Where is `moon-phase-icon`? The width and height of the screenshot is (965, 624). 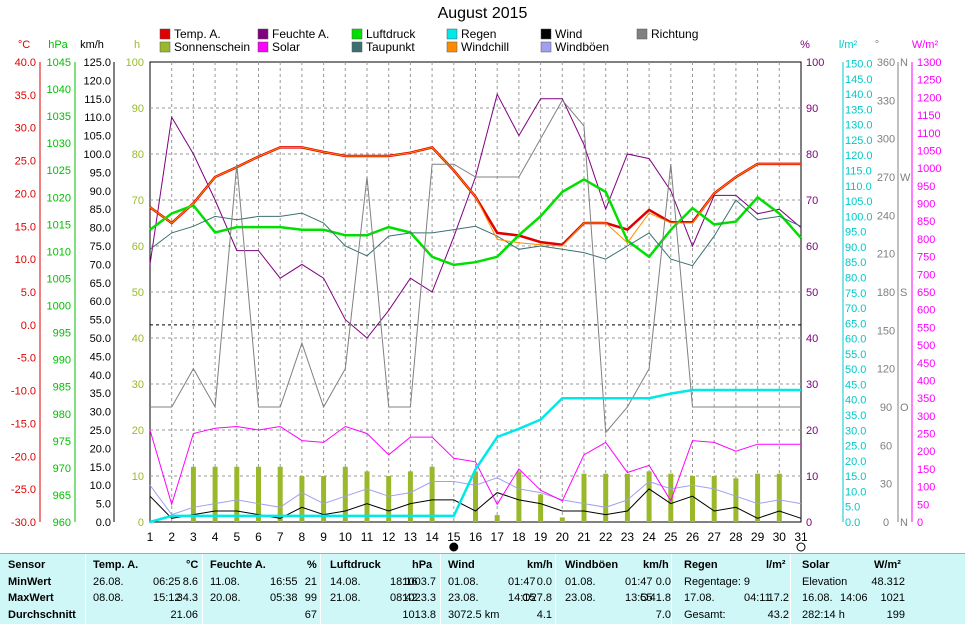 moon-phase-icon is located at coordinates (454, 547).